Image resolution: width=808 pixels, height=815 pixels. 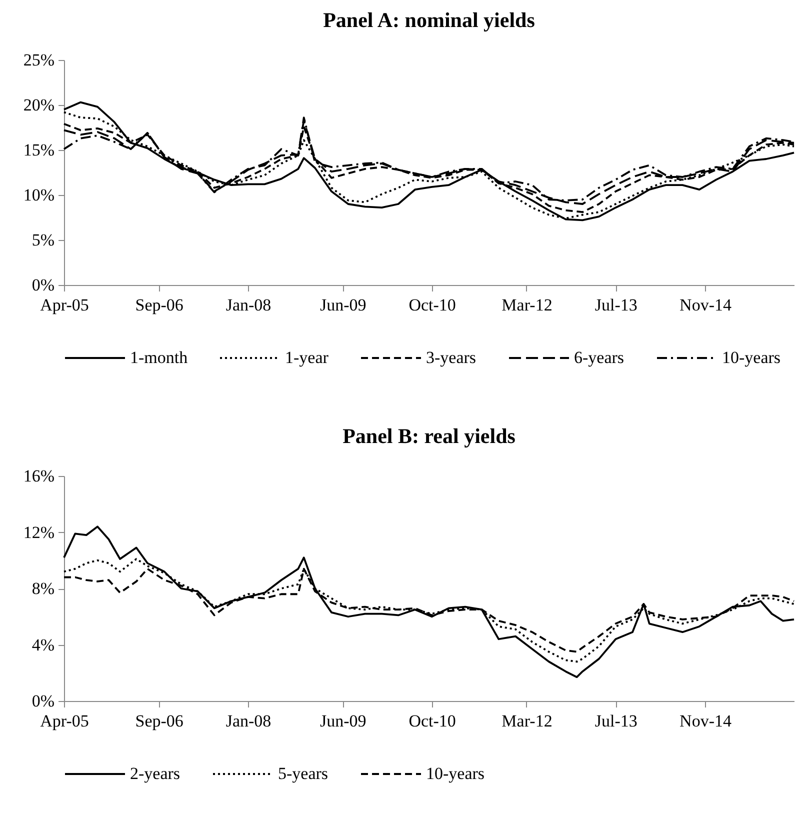 I want to click on y-tick-label: 5%, so click(x=43, y=240).